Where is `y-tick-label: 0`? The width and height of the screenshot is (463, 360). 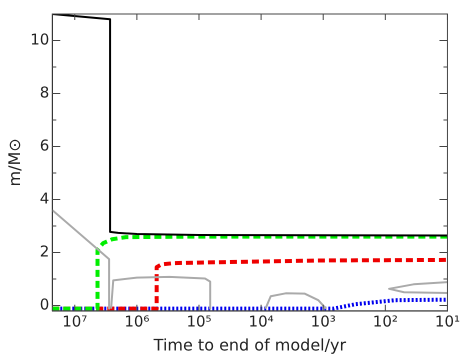 y-tick-label: 0 is located at coordinates (45, 304).